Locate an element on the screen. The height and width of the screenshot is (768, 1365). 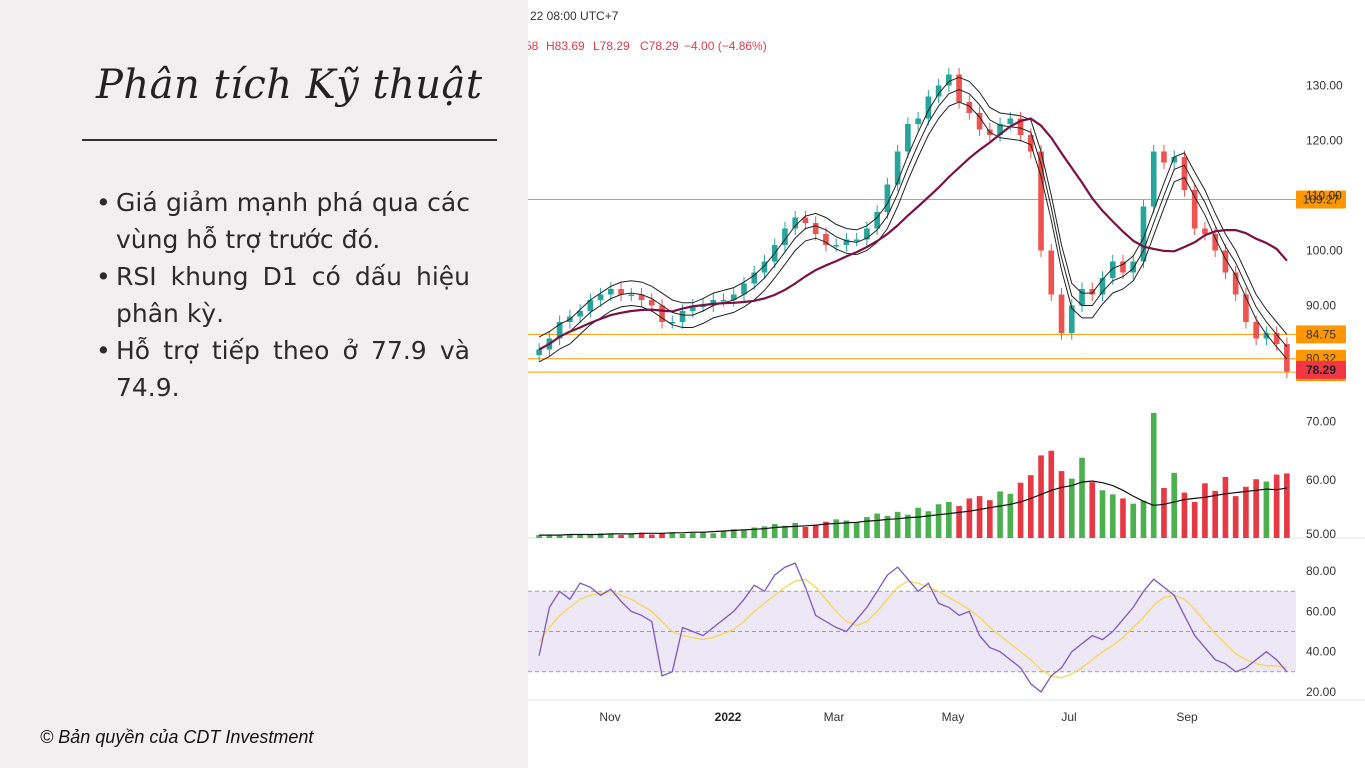
level-label: 109.27 is located at coordinates (1321, 200).